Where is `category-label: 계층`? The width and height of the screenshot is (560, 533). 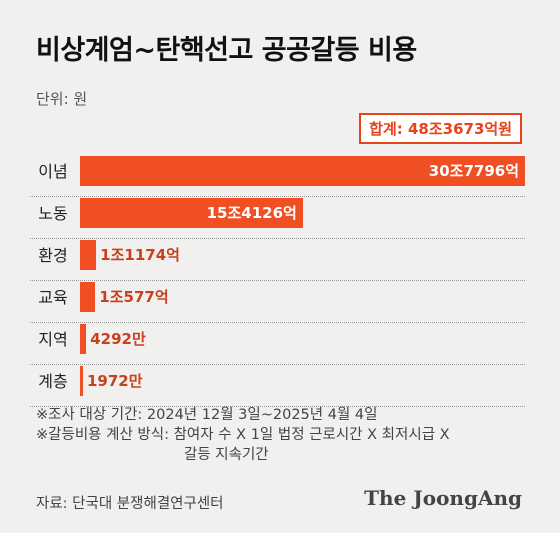 category-label: 계층 is located at coordinates (53, 381).